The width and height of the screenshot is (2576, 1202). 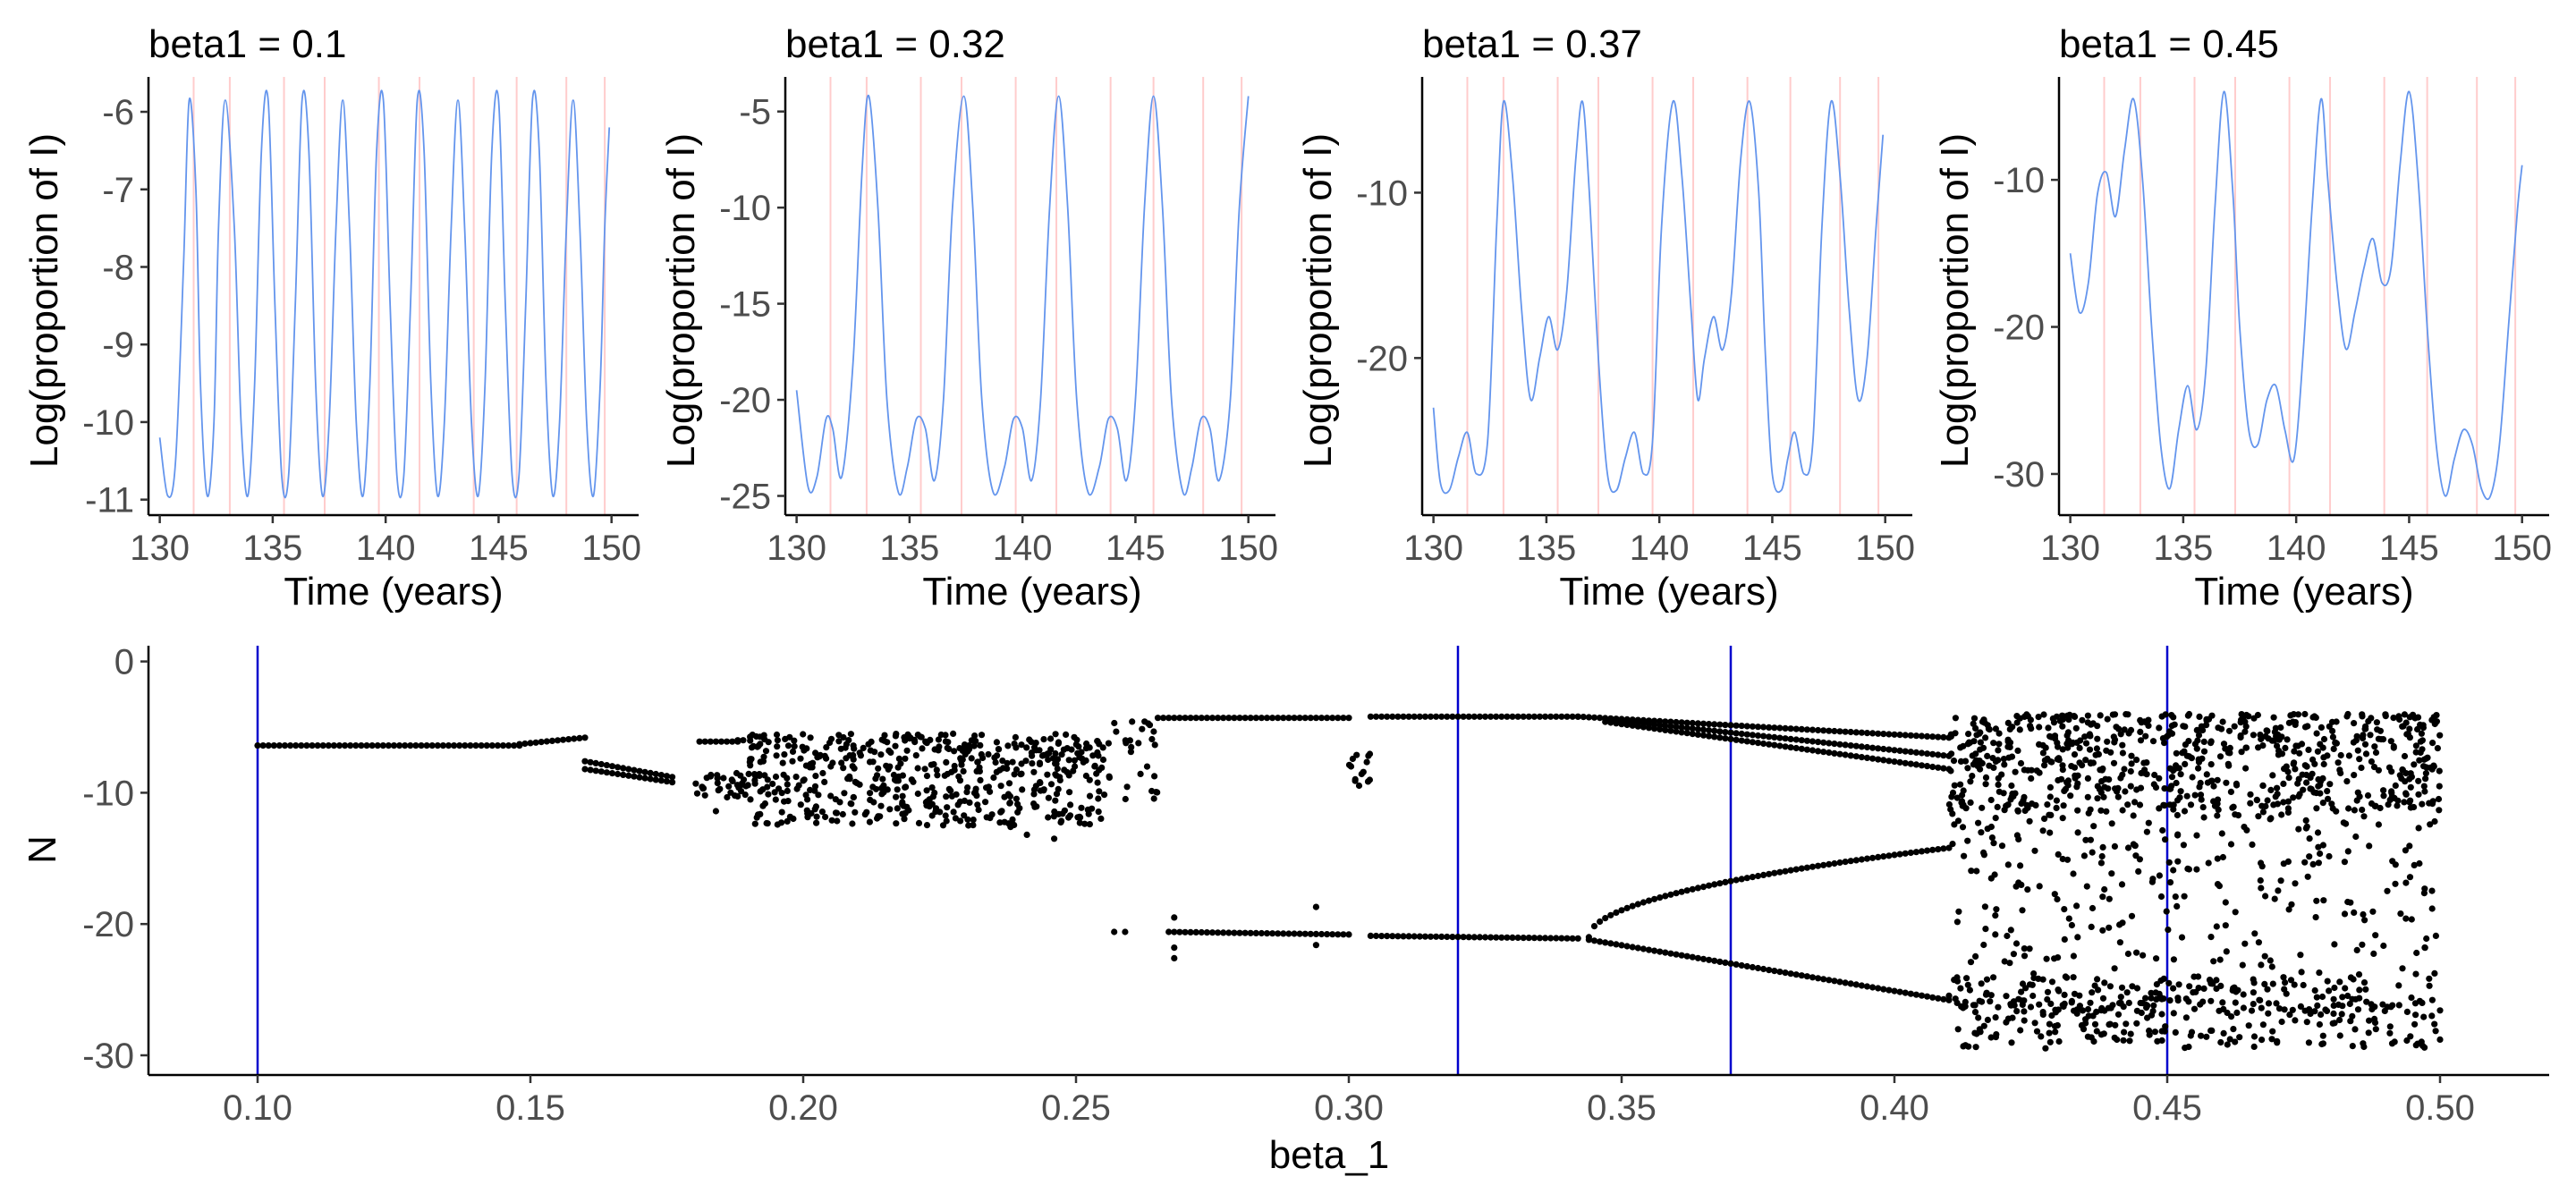 I want to click on x-tick-label: 150, so click(x=1248, y=548).